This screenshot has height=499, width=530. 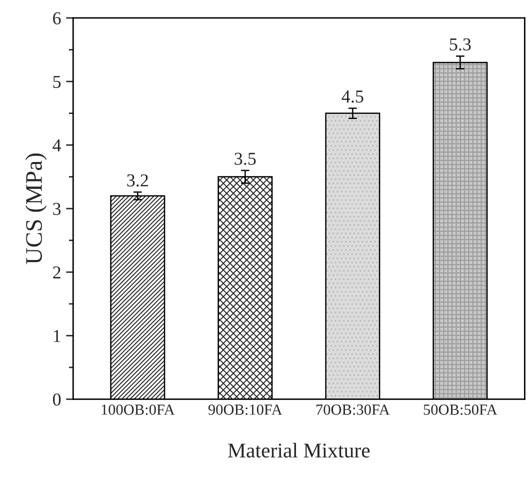 I want to click on x-tick-label: 70OB:30FA, so click(x=353, y=409).